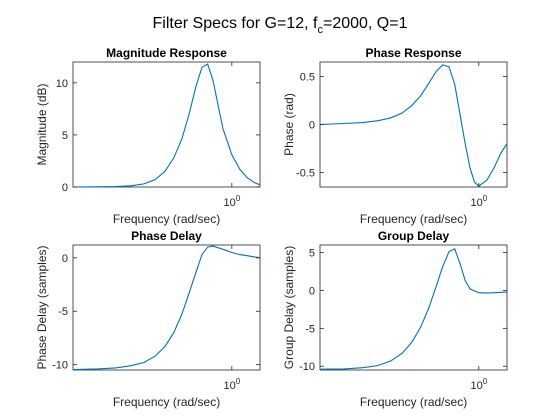  What do you see at coordinates (305, 174) in the screenshot?
I see `y-tick-label: -0.5` at bounding box center [305, 174].